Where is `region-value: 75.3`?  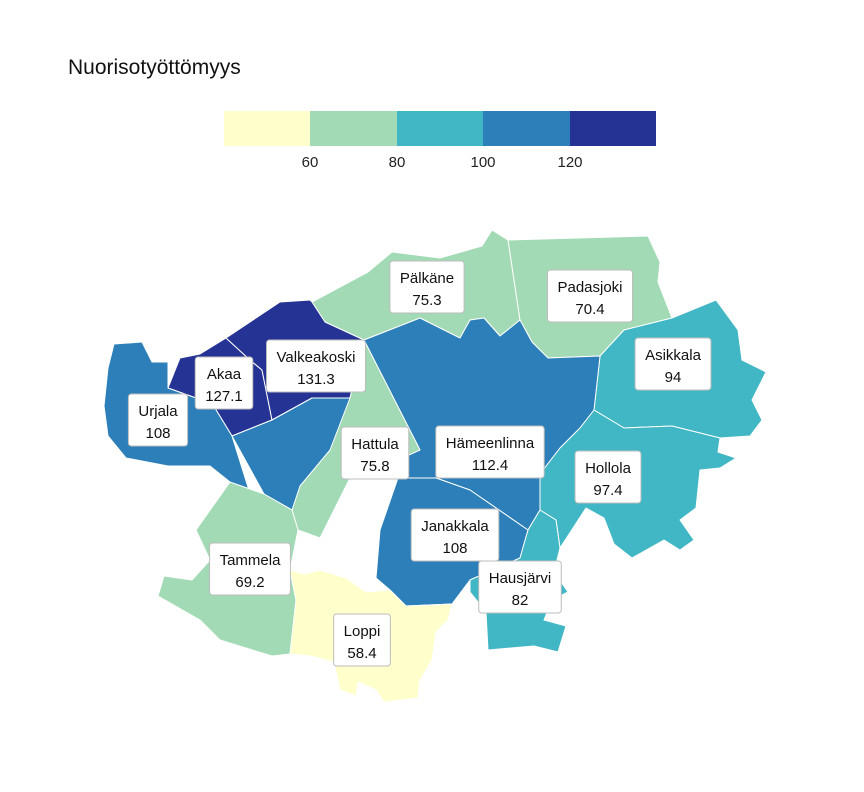
region-value: 75.3 is located at coordinates (426, 300).